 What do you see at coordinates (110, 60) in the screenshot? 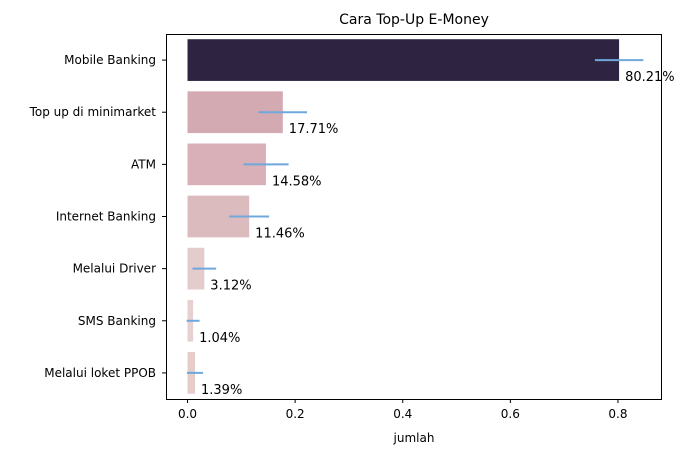
I see `y-tick-label: Mobile Banking` at bounding box center [110, 60].